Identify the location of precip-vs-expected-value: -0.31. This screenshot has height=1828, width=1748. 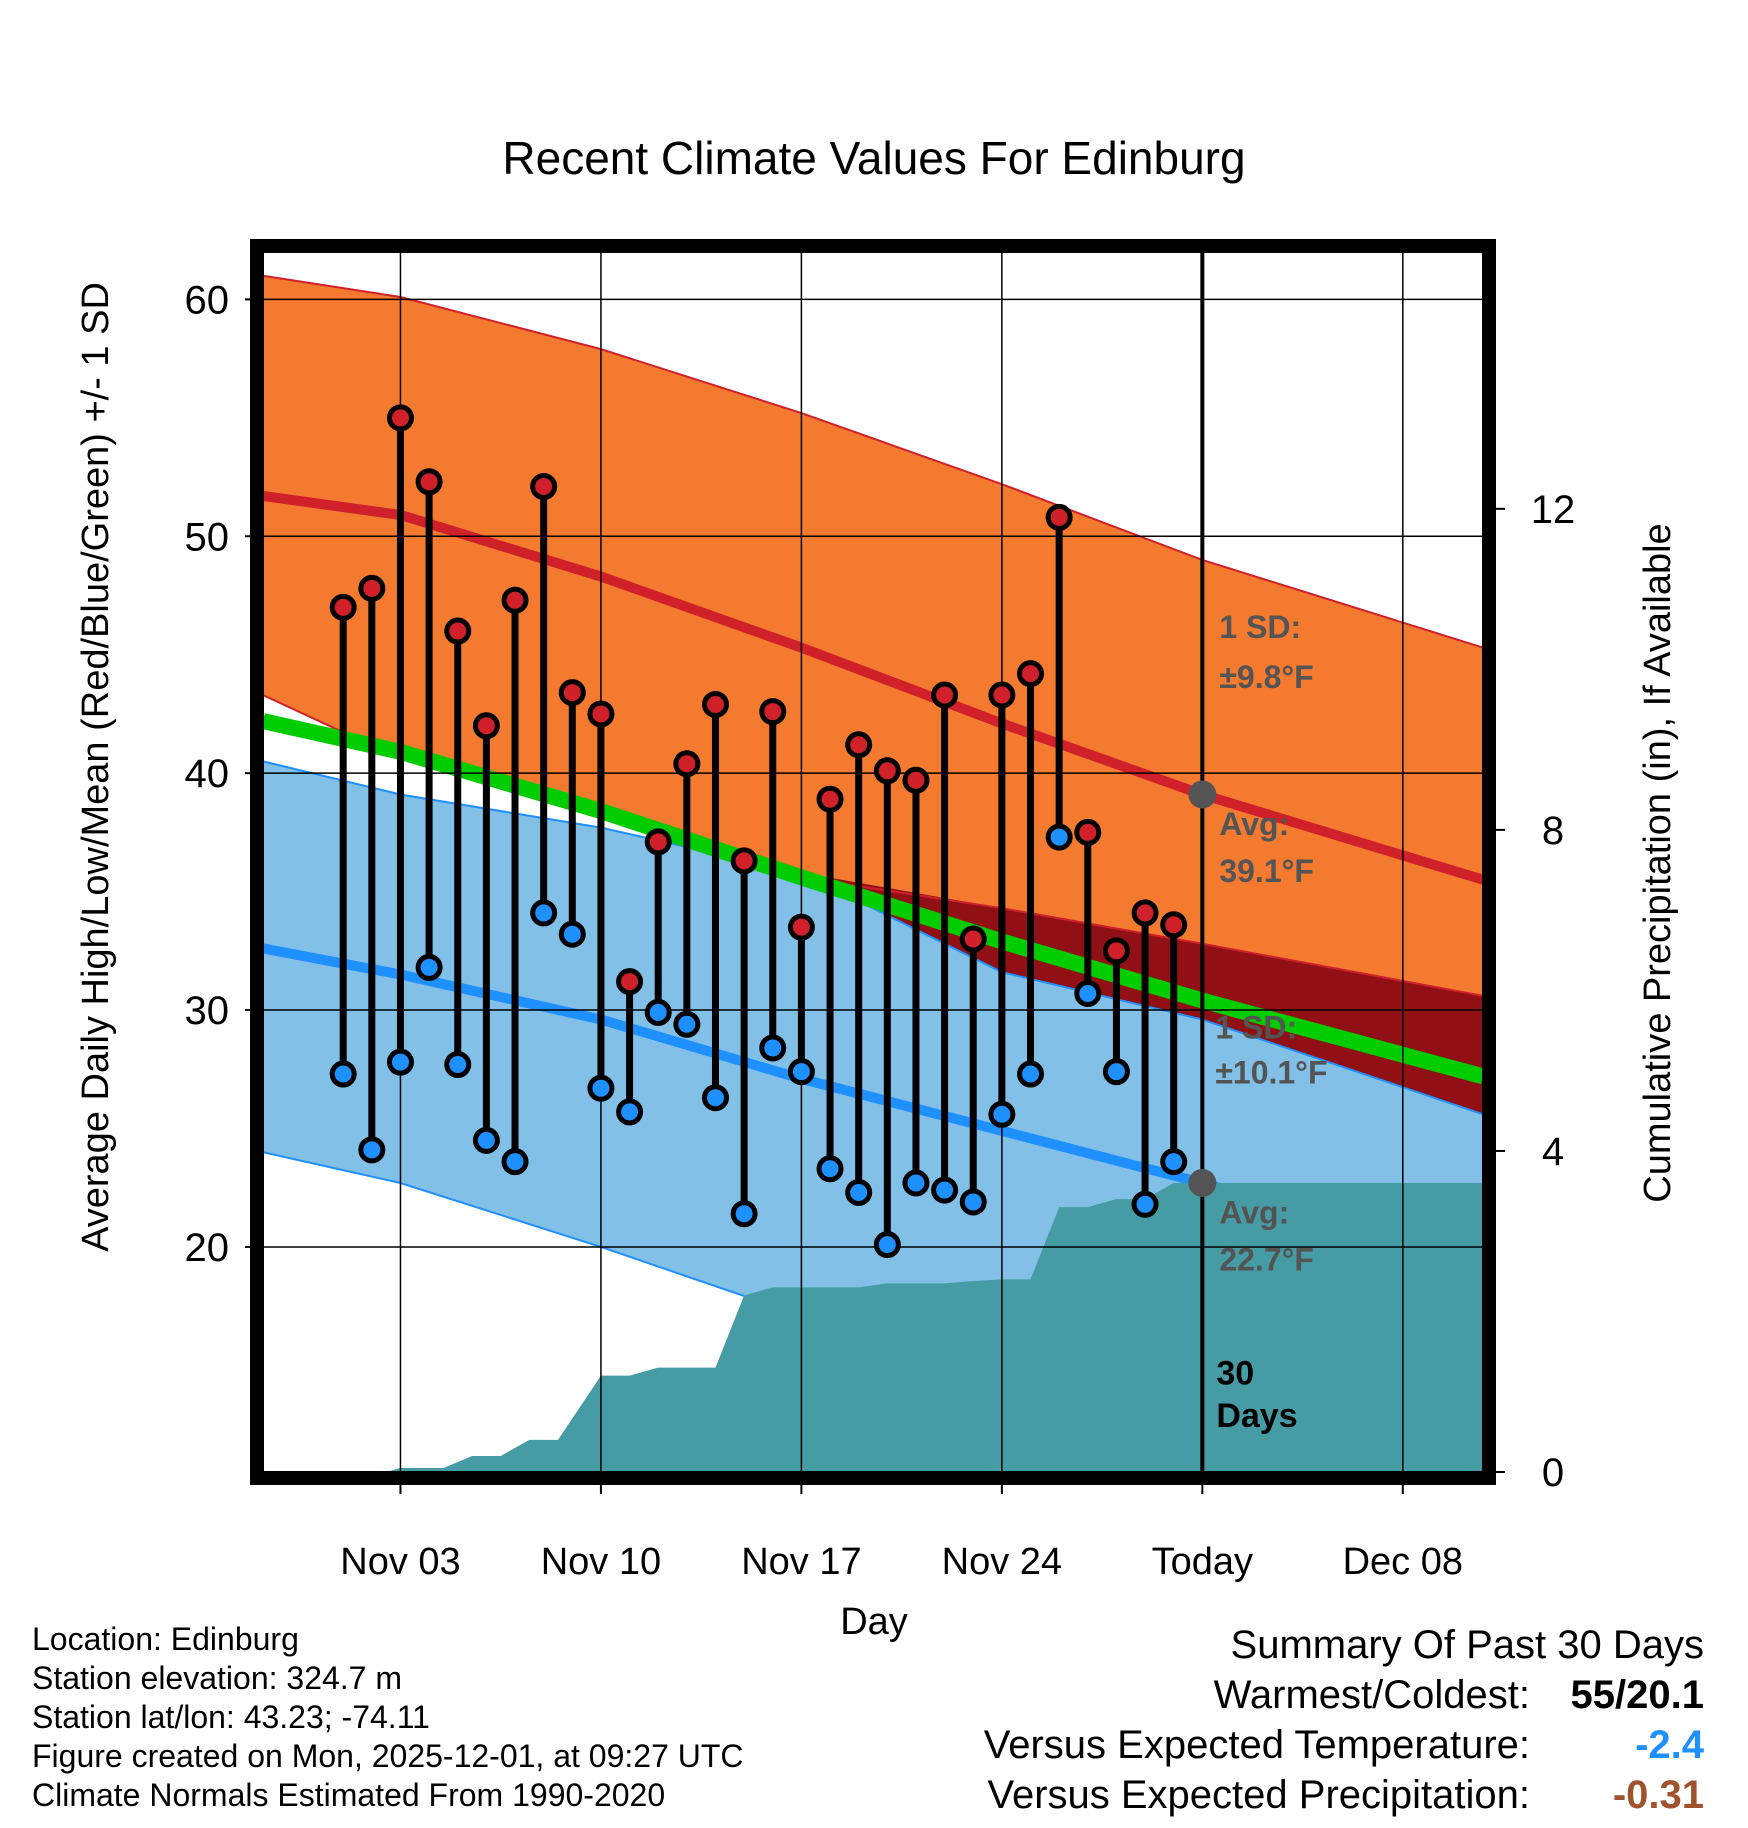
(1658, 1795).